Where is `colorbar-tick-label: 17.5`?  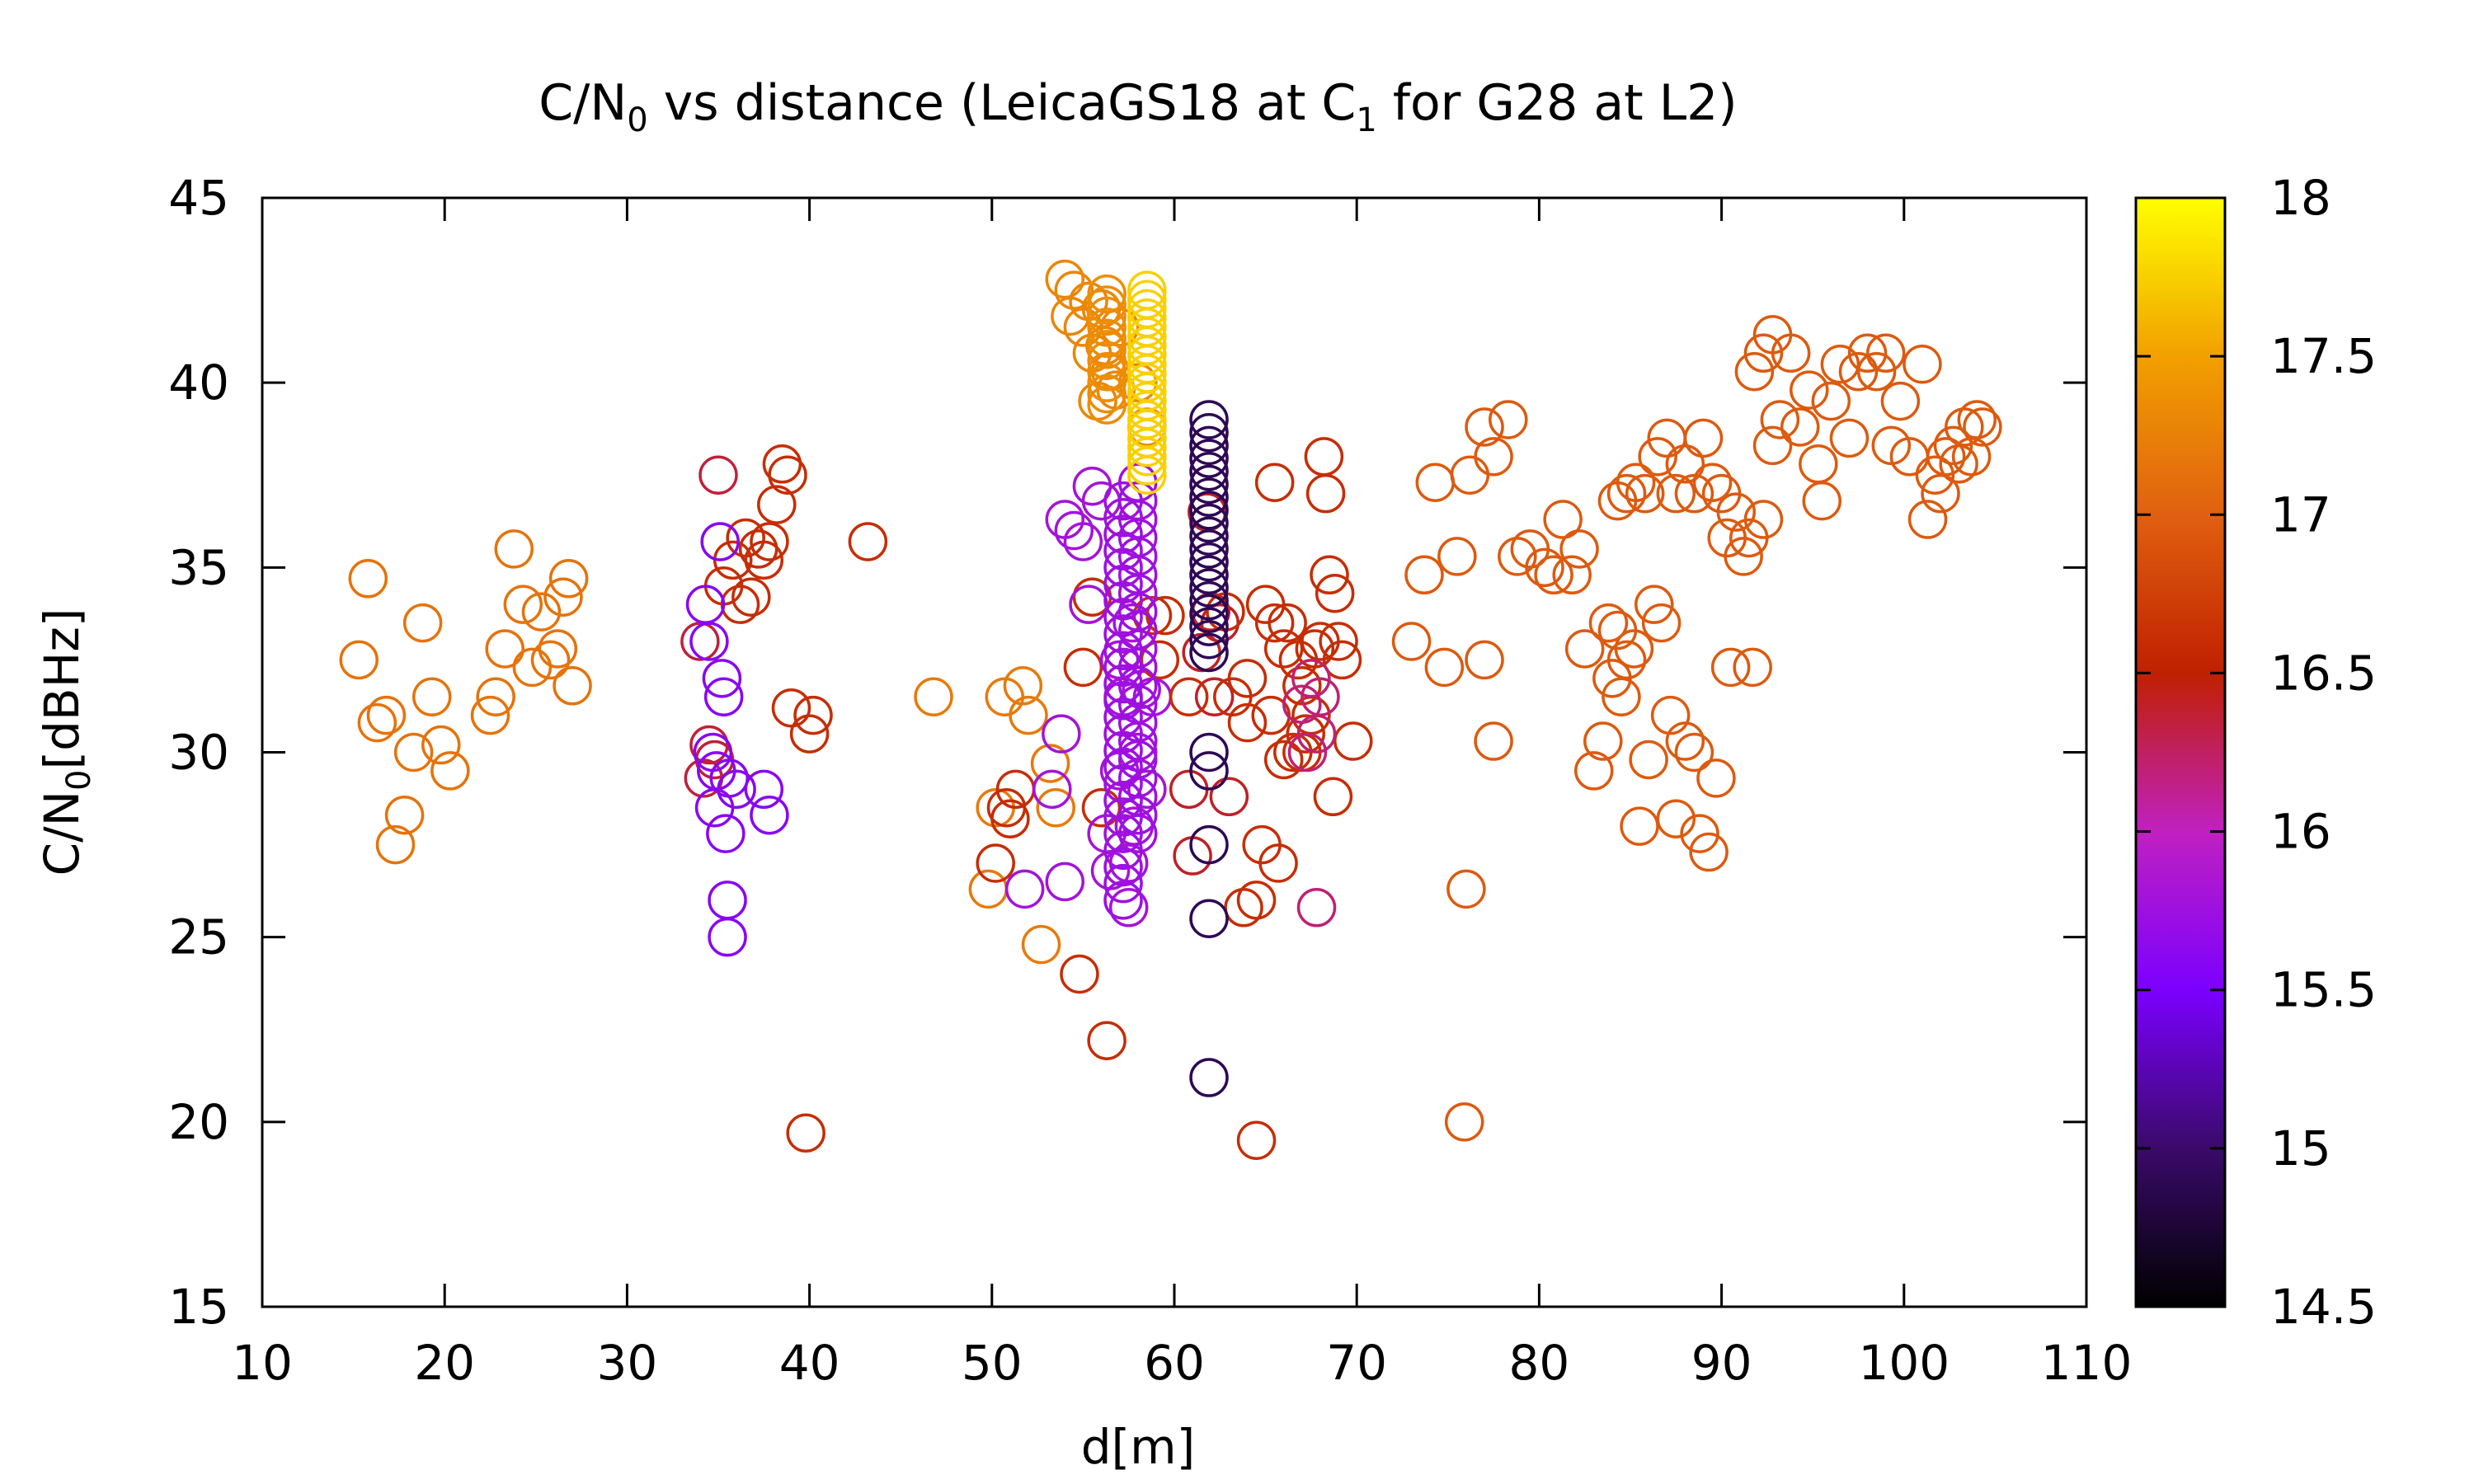 colorbar-tick-label: 17.5 is located at coordinates (2323, 356).